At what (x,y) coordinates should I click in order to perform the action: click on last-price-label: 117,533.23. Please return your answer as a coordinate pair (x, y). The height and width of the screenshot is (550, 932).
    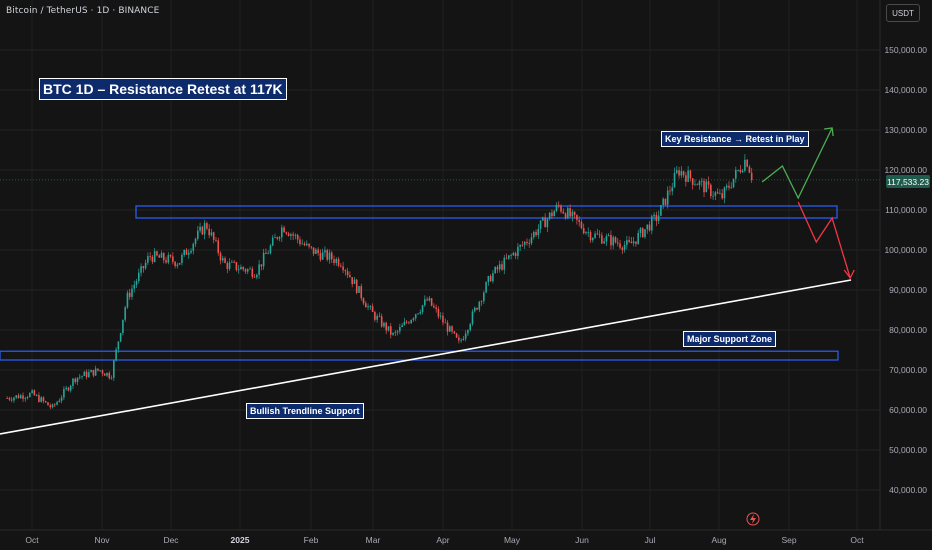
    Looking at the image, I should click on (908, 181).